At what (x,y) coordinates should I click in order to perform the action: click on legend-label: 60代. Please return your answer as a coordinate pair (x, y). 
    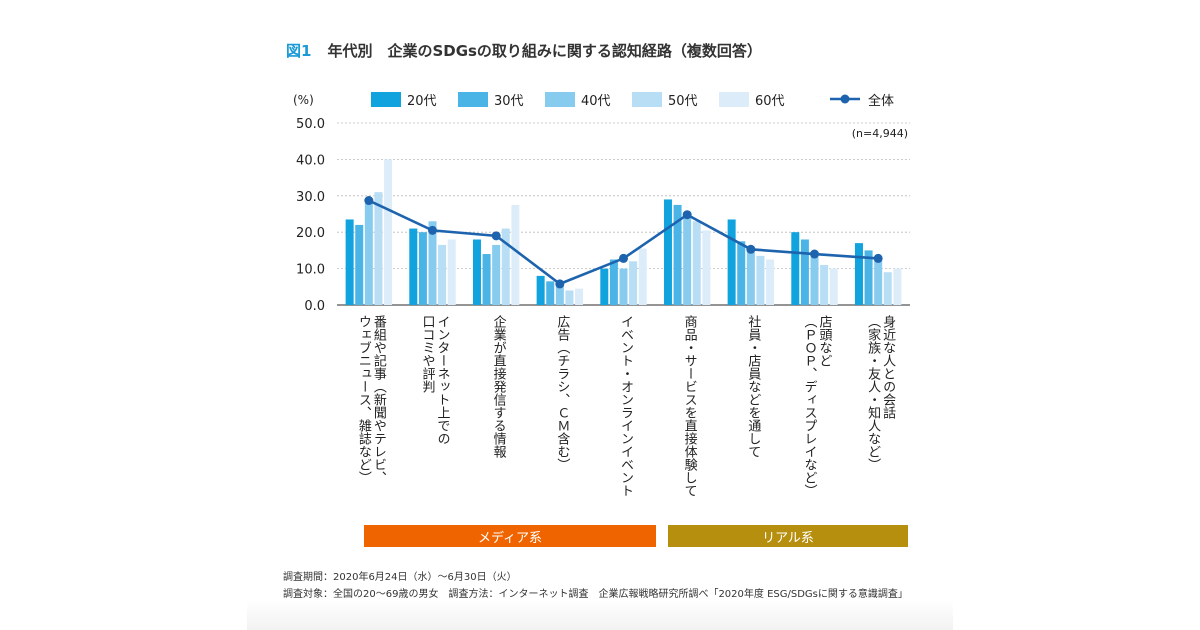
    Looking at the image, I should click on (770, 101).